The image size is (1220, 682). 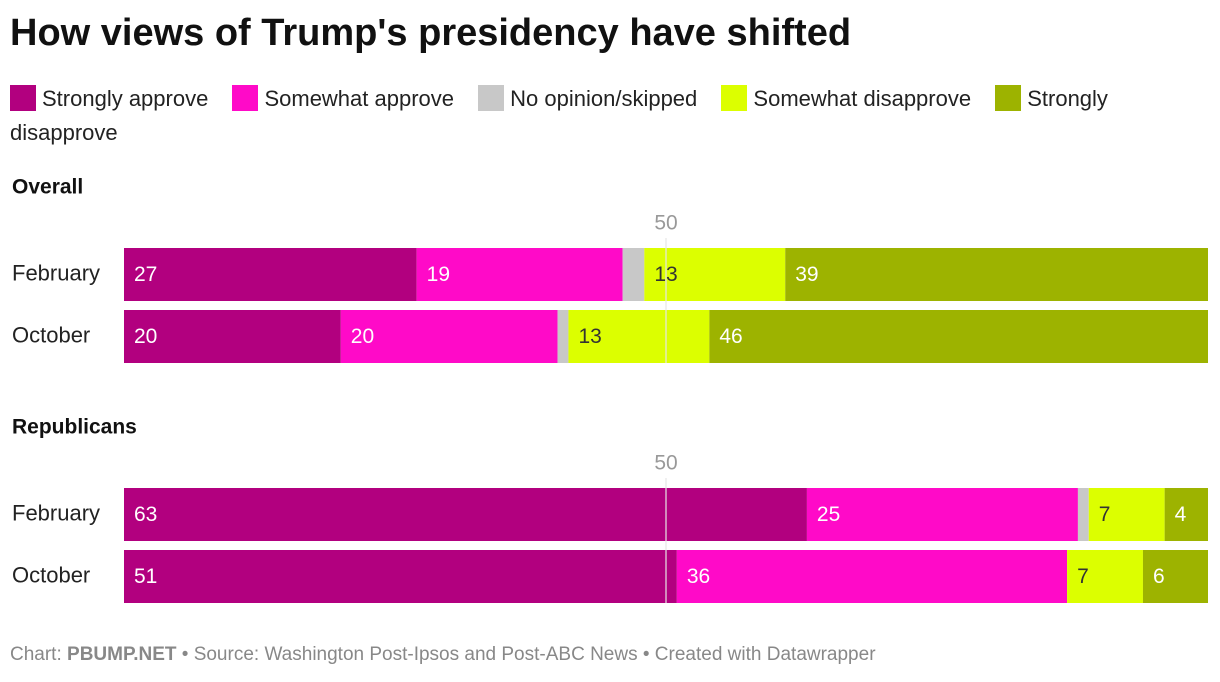 I want to click on legend-label: Strongly disapprove, so click(x=559, y=115).